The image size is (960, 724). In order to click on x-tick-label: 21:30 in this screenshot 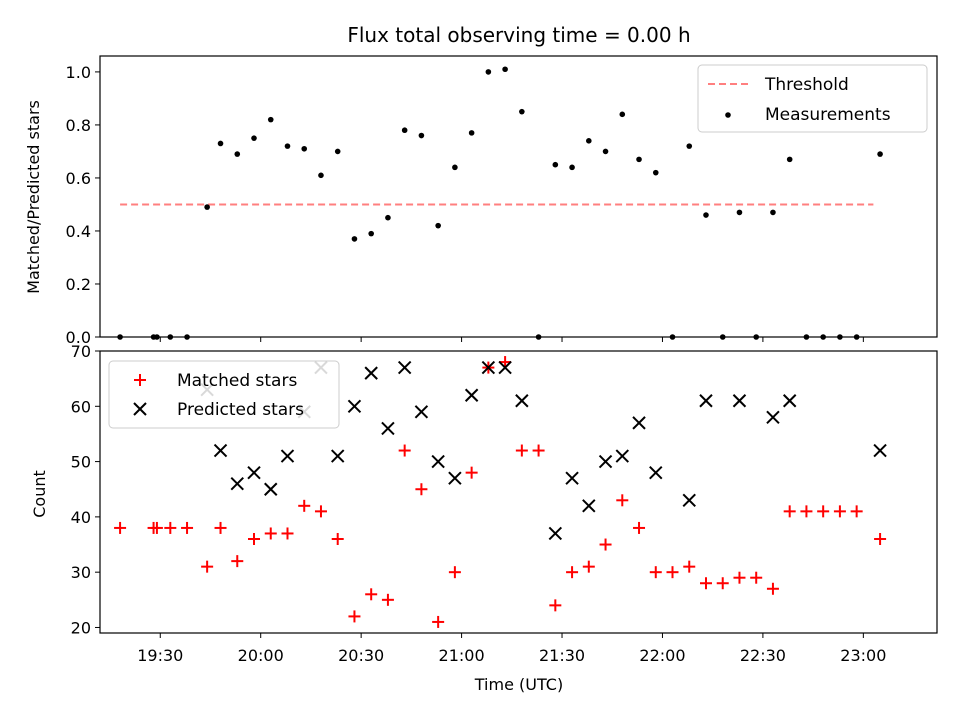, I will do `click(562, 655)`.